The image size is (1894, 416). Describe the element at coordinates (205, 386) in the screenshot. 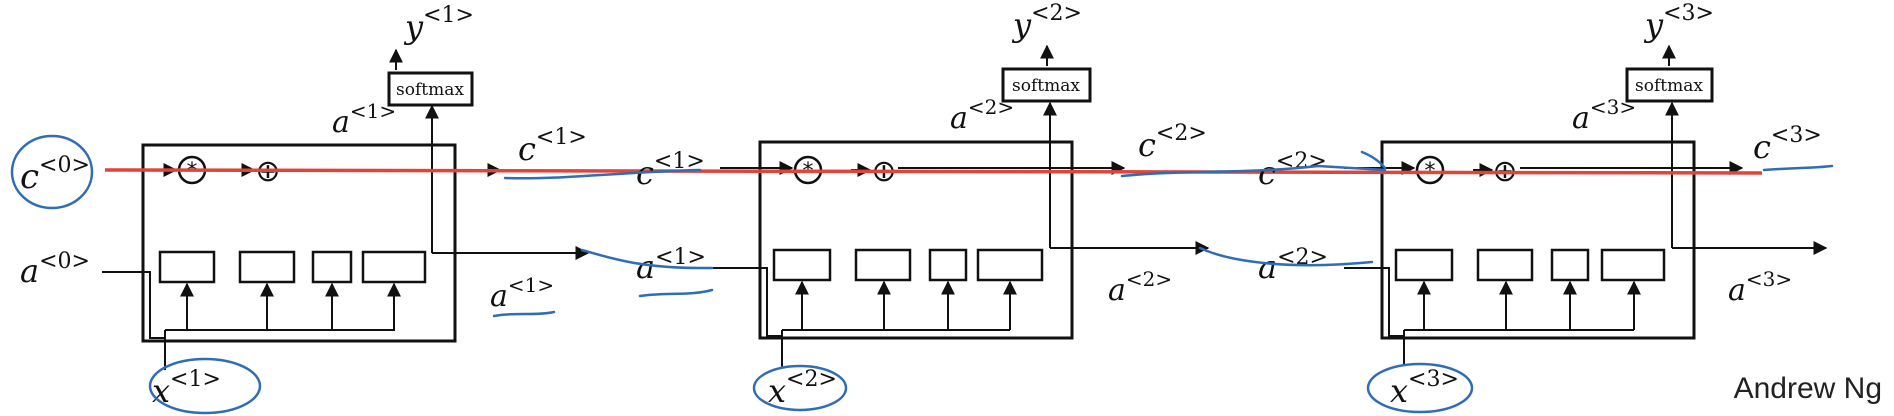

I see `circle-x1` at that location.